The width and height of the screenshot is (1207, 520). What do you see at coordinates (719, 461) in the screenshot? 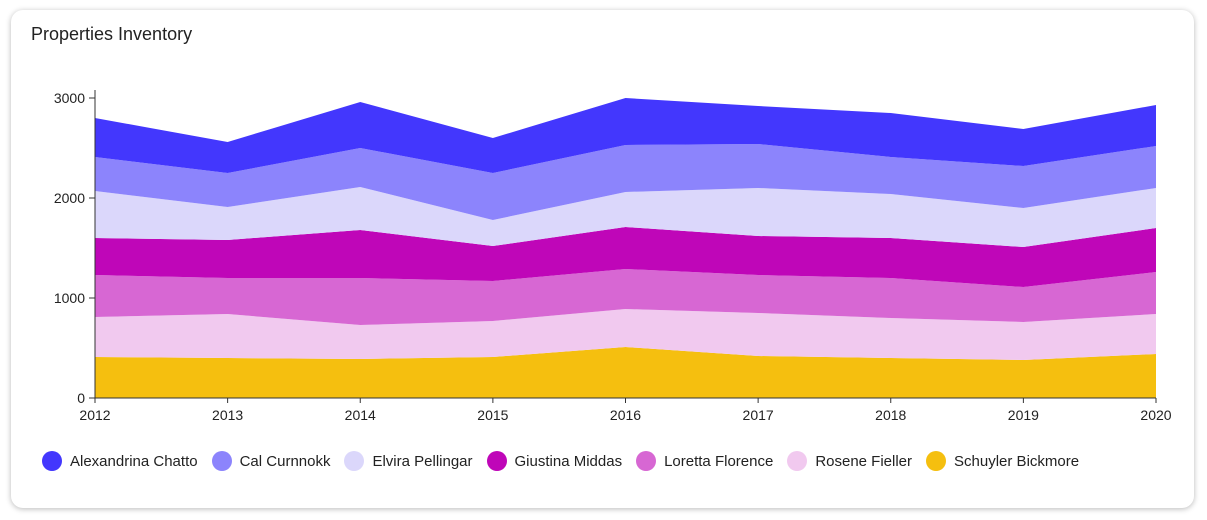
I see `legend-label: Loretta Florence` at bounding box center [719, 461].